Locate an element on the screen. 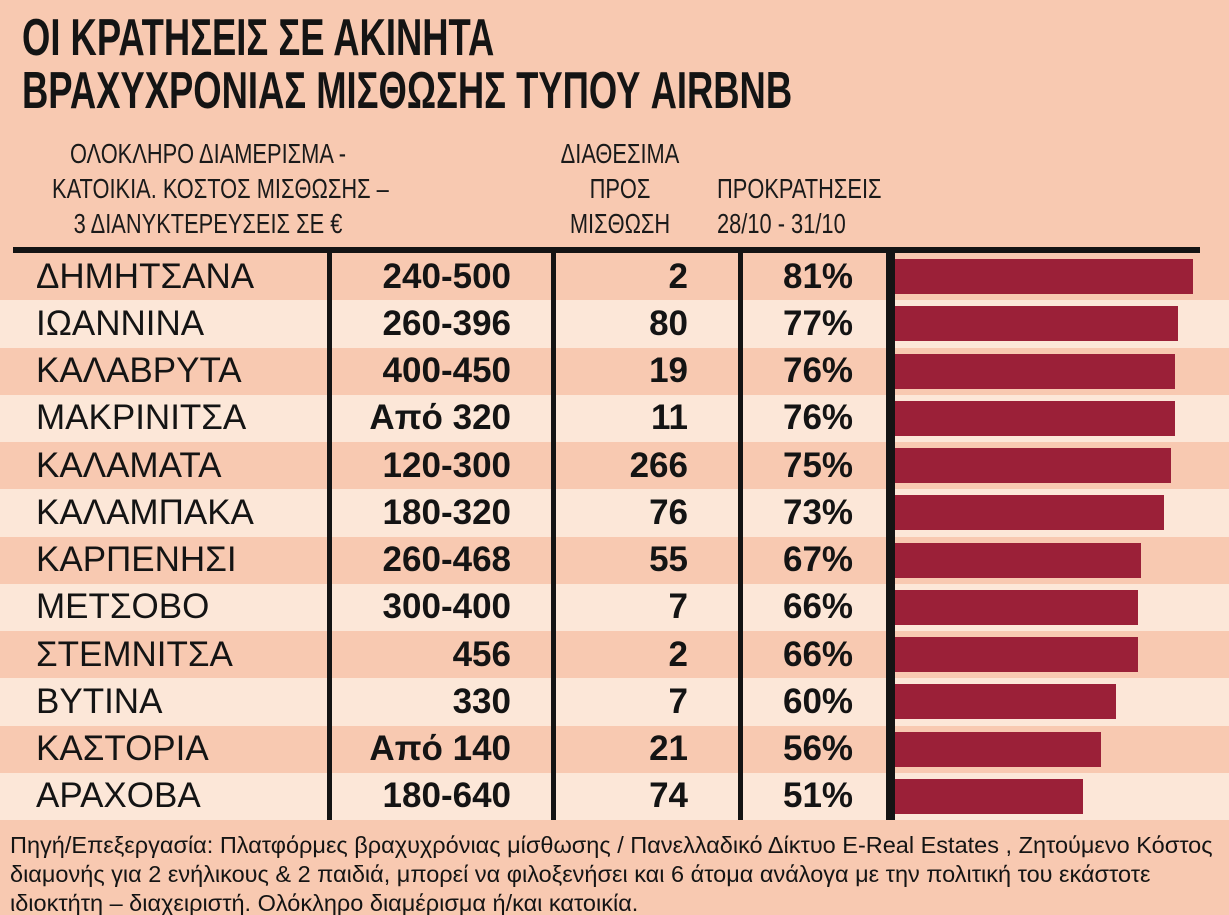 The image size is (1229, 915). available-cell: 266 is located at coordinates (658, 465).